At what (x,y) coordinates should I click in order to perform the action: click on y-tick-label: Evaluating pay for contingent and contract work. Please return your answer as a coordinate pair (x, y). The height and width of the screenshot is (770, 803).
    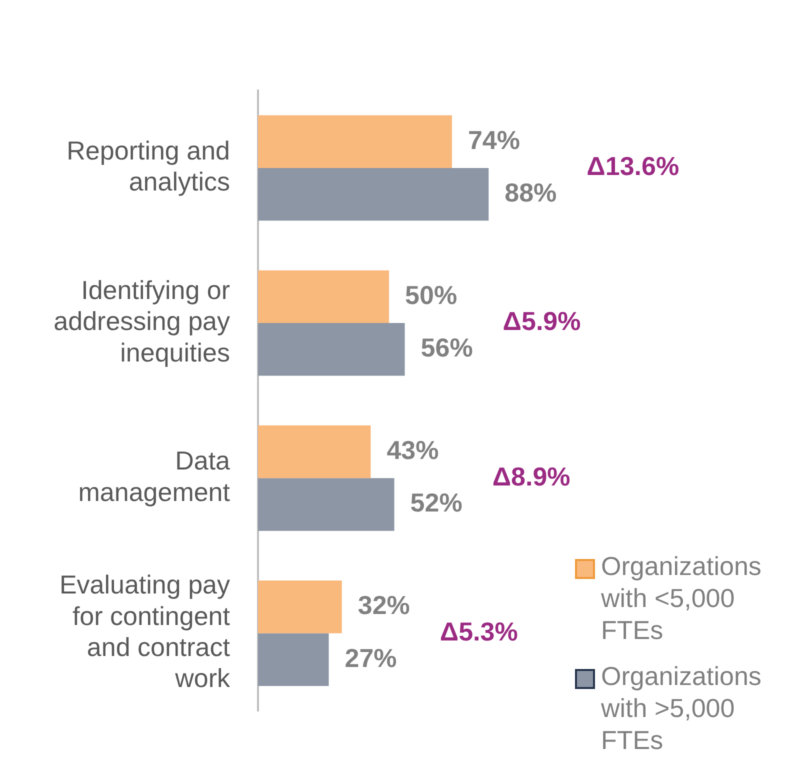
    Looking at the image, I should click on (145, 632).